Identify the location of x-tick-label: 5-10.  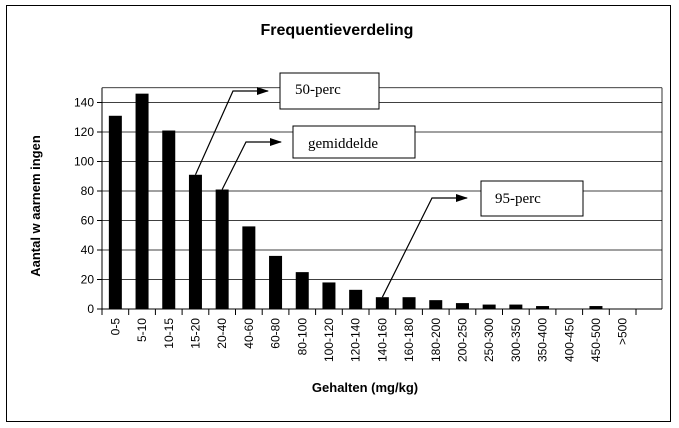
(142, 330).